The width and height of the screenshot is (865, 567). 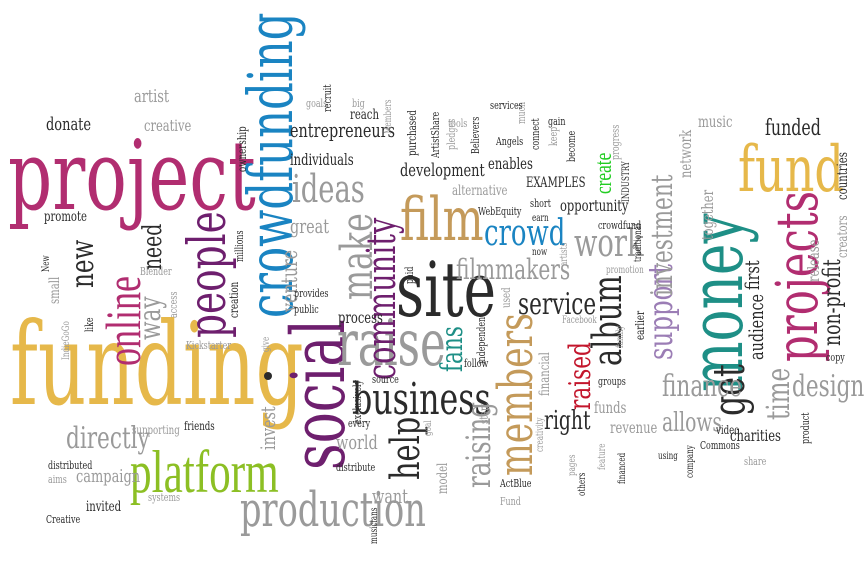 What do you see at coordinates (620, 336) in the screenshot?
I see `word-family: family` at bounding box center [620, 336].